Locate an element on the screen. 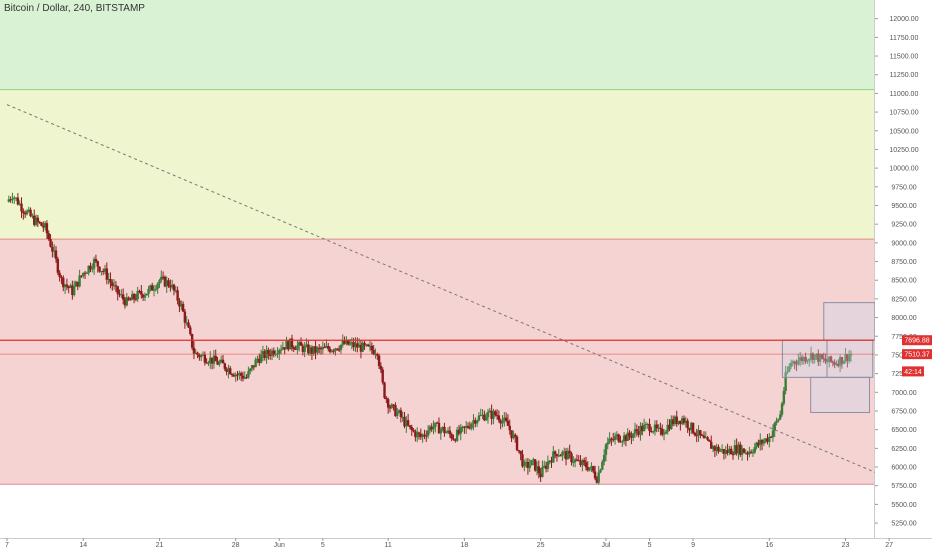 This screenshot has height=550, width=932. x-tick-label: 5 is located at coordinates (650, 545).